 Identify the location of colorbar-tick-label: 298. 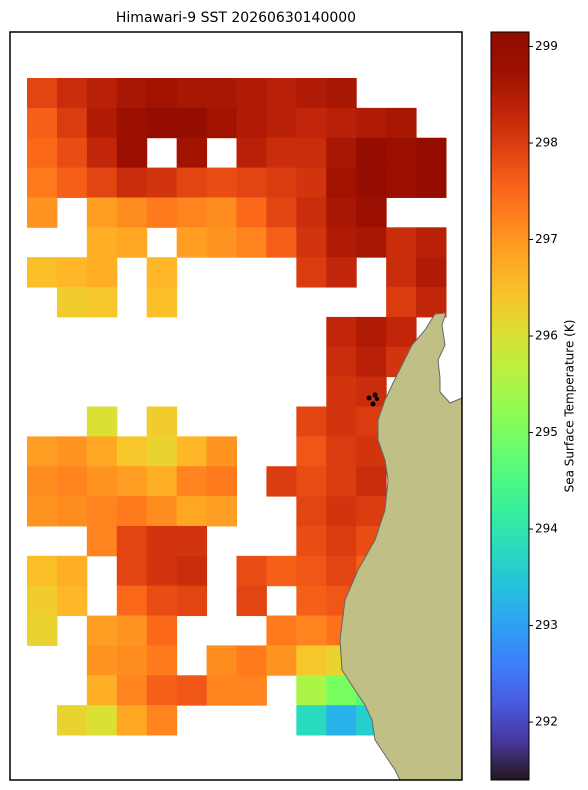
(546, 142).